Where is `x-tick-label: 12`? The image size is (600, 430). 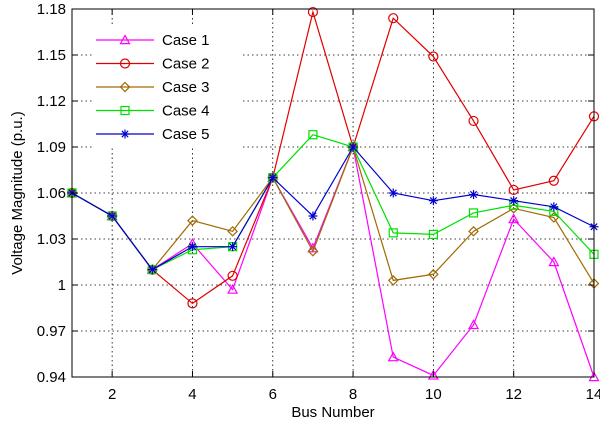 x-tick-label: 12 is located at coordinates (513, 394).